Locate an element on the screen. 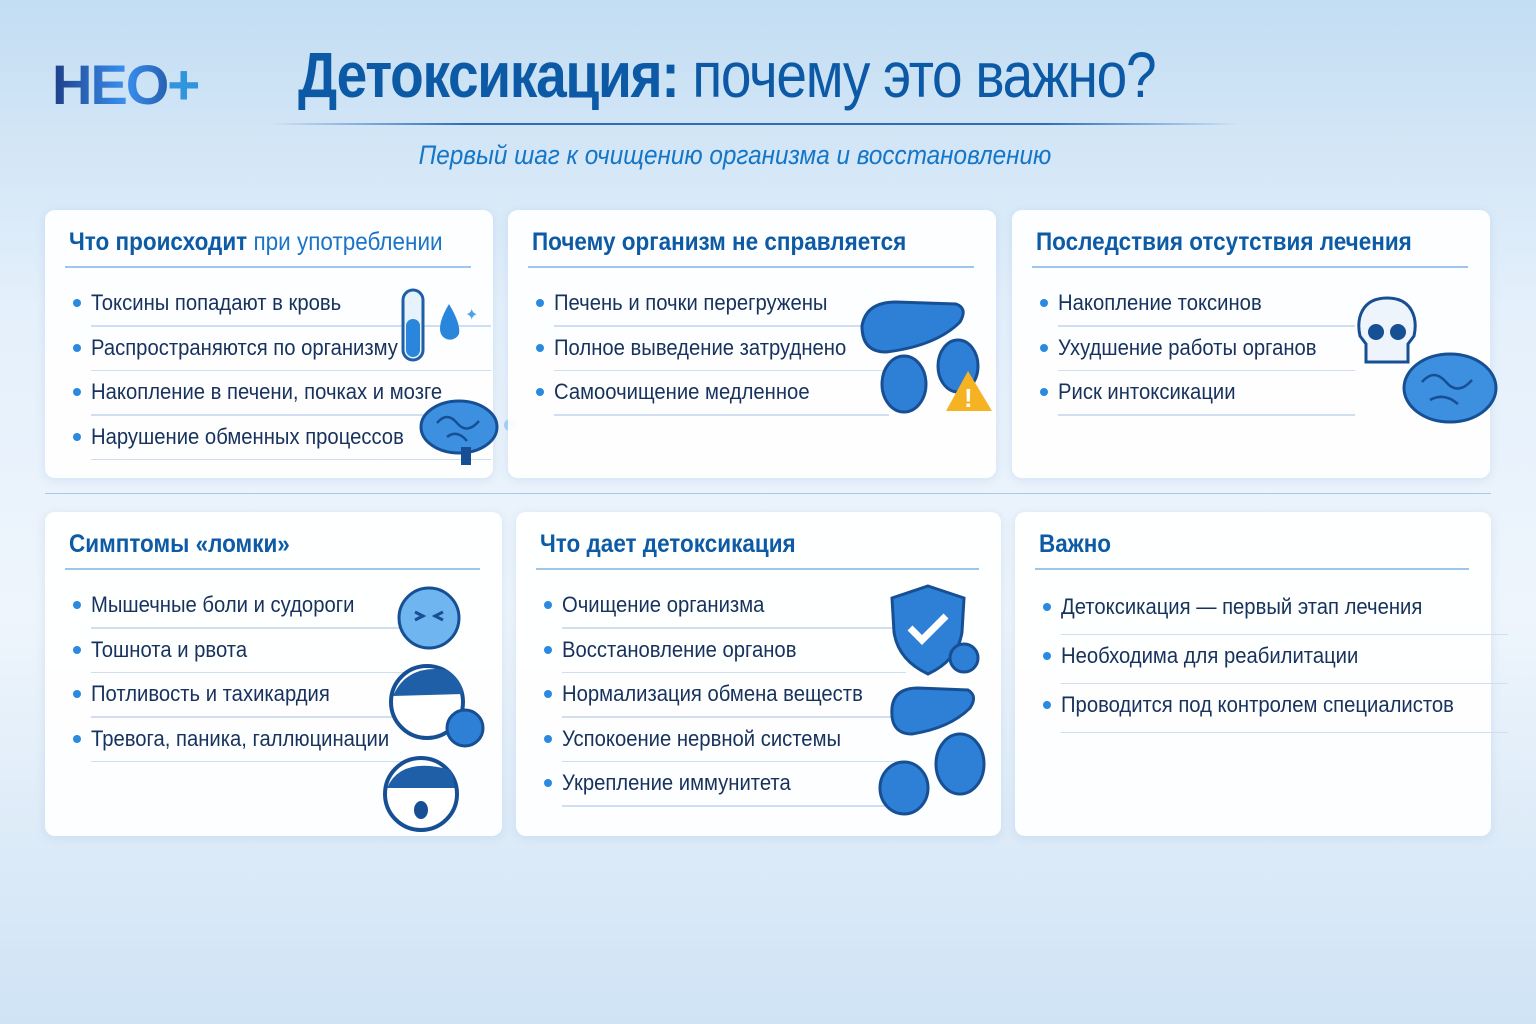 Image resolution: width=1536 pixels, height=1024 pixels. list-item: Токсины попадают в кровь is located at coordinates (281, 308).